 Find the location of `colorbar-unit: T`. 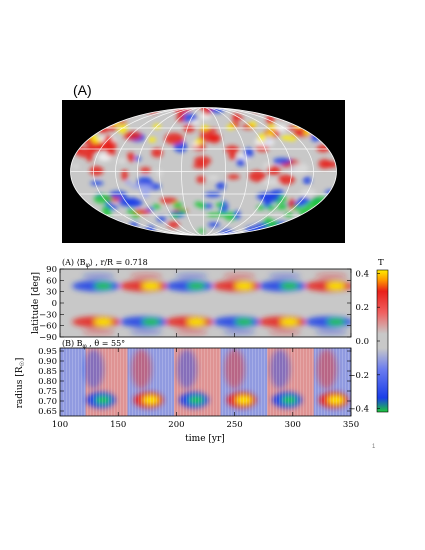

colorbar-unit: T is located at coordinates (381, 263).